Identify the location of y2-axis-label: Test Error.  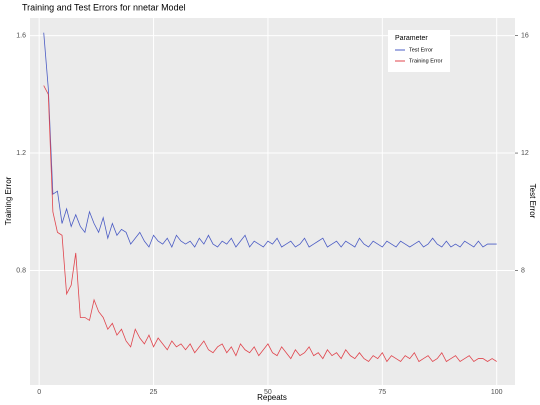
(532, 201).